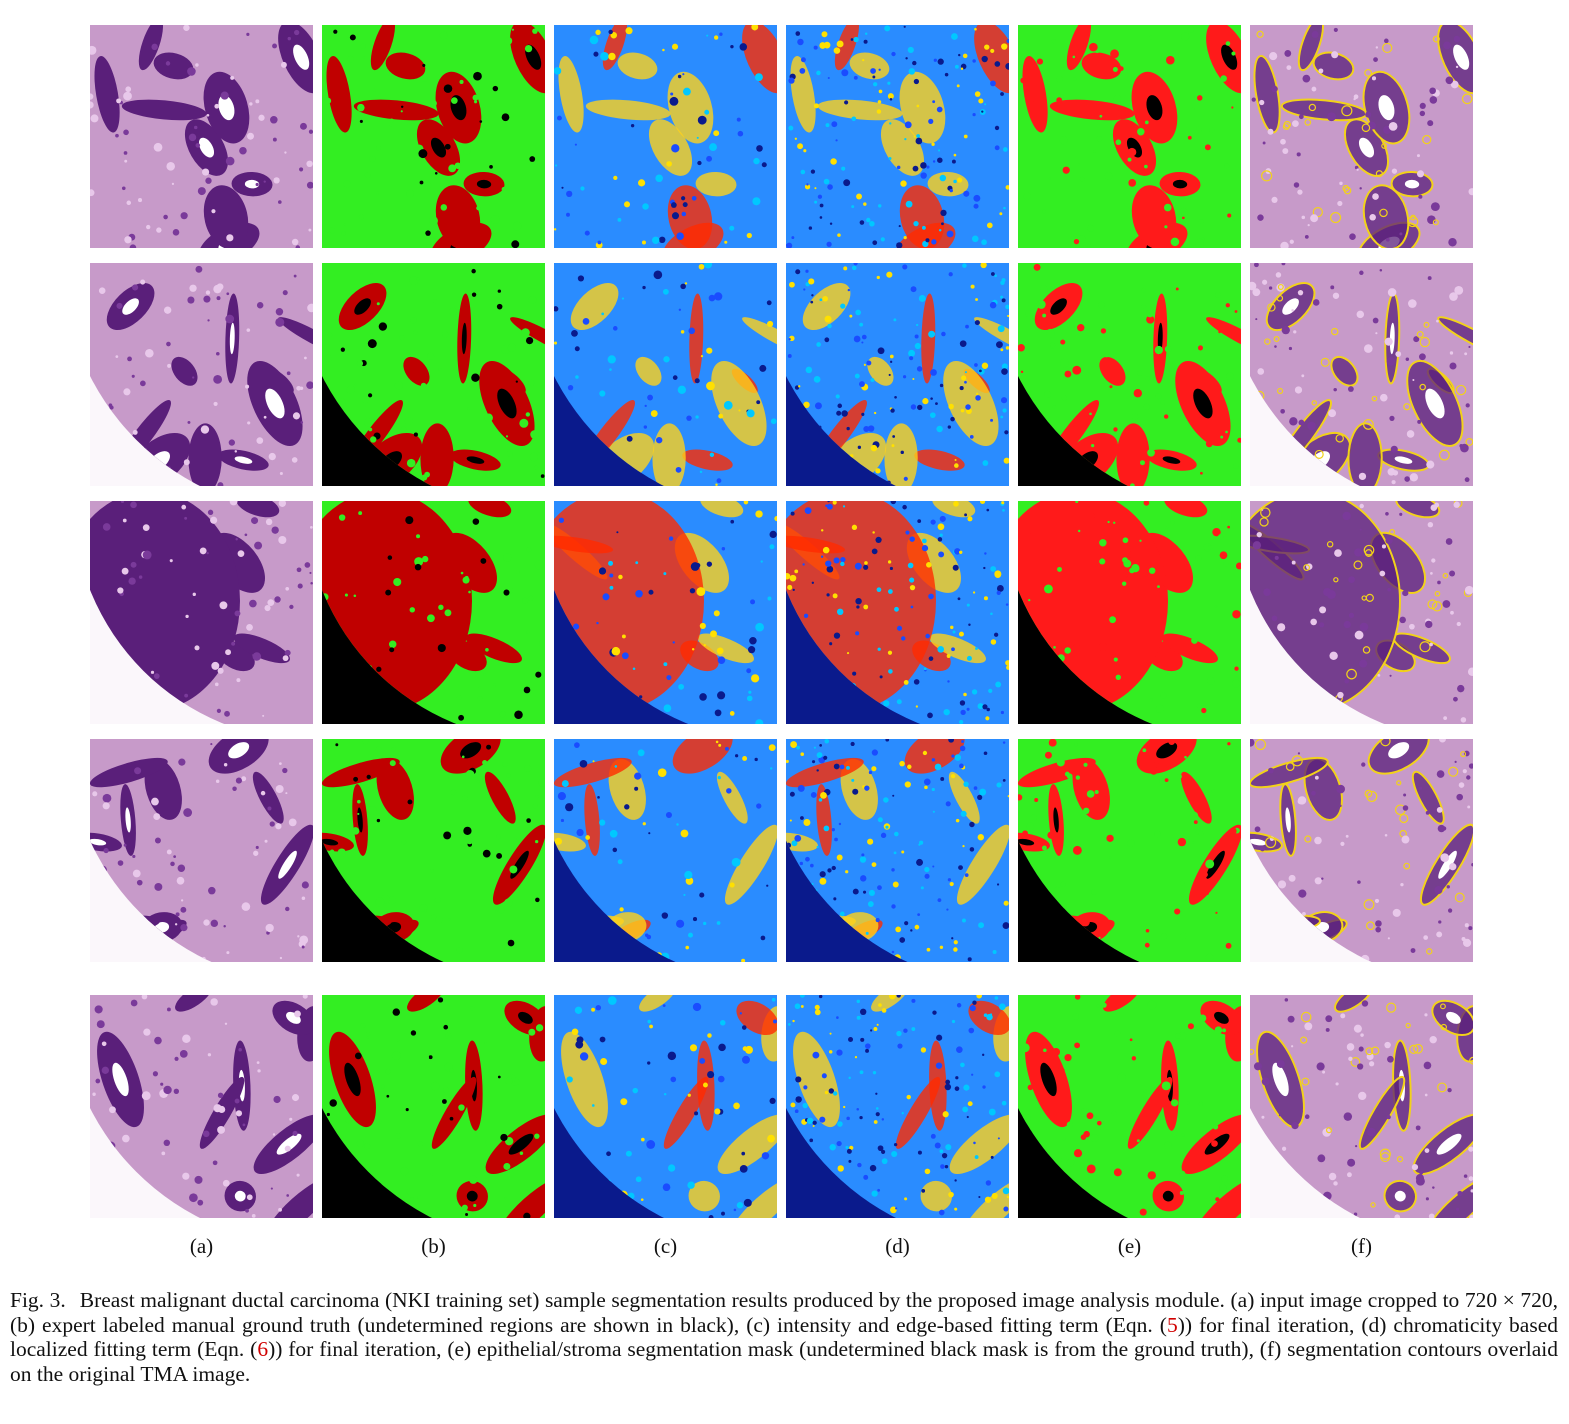 The height and width of the screenshot is (1424, 1569). I want to click on sub-label-e: (e), so click(1129, 1246).